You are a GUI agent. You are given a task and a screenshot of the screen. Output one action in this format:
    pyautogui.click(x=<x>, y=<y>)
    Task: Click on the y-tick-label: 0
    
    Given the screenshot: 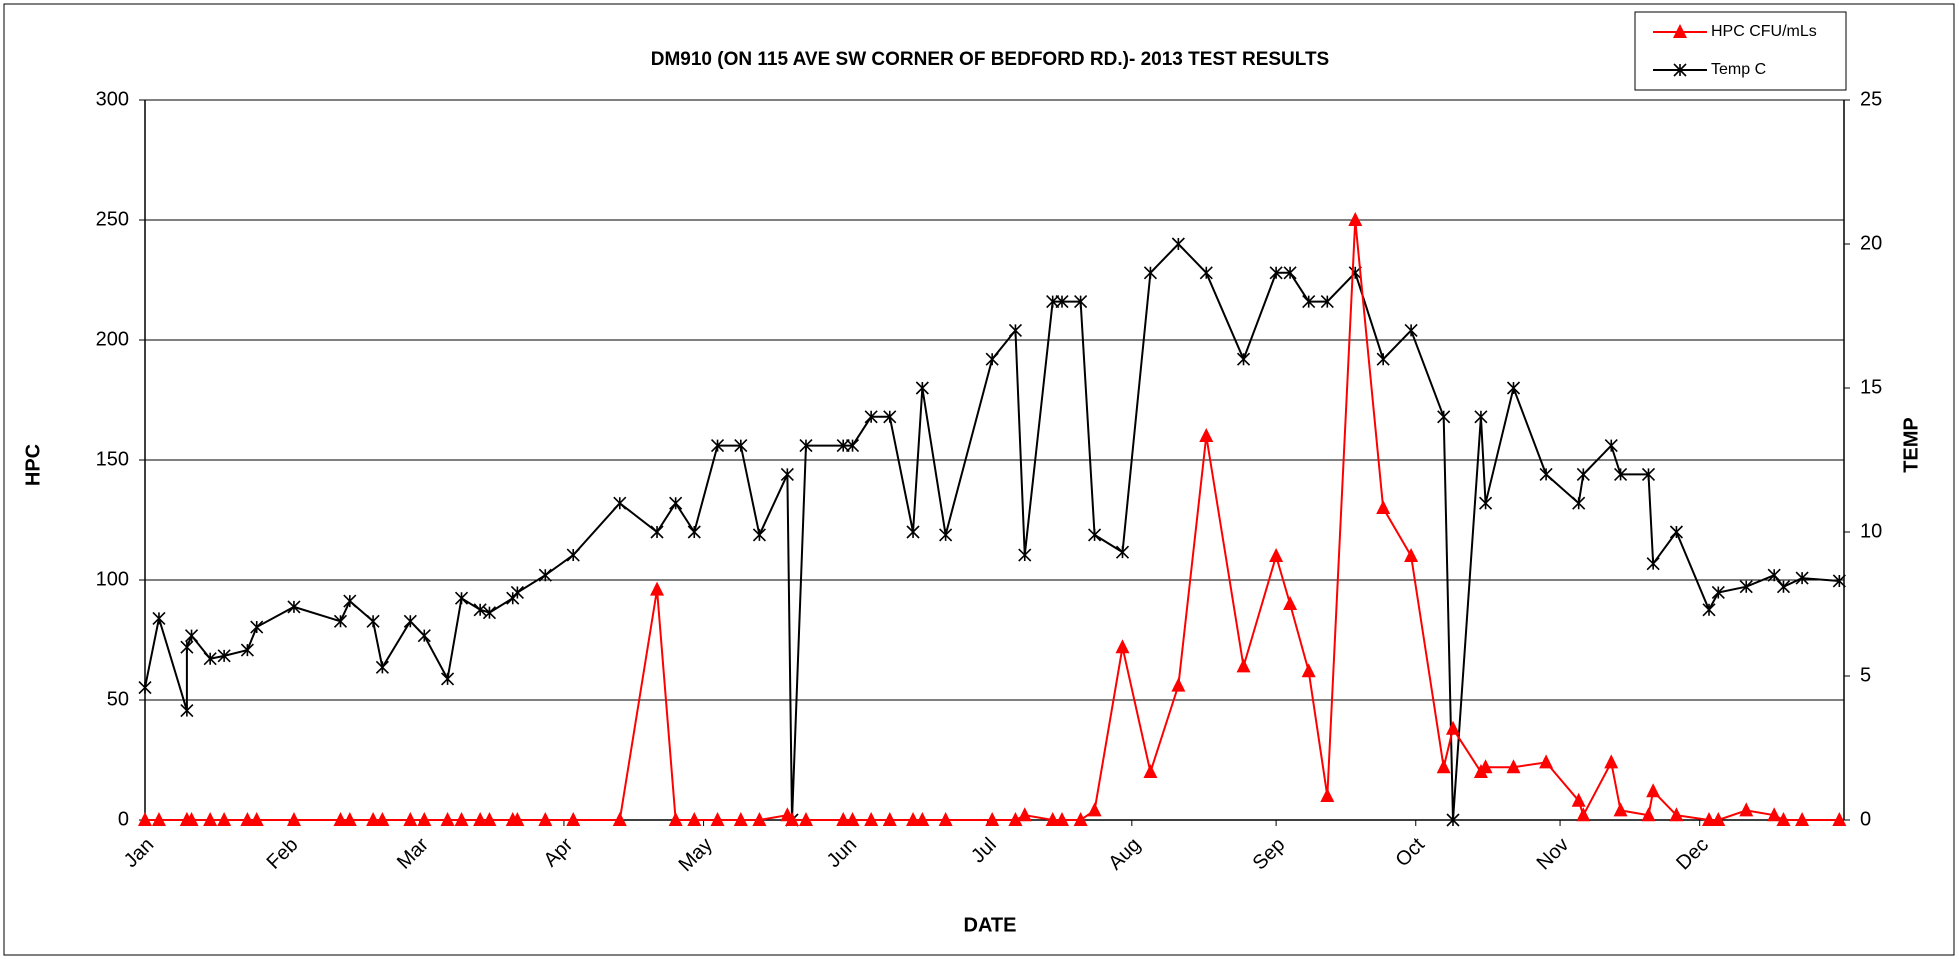 What is the action you would take?
    pyautogui.click(x=123, y=819)
    